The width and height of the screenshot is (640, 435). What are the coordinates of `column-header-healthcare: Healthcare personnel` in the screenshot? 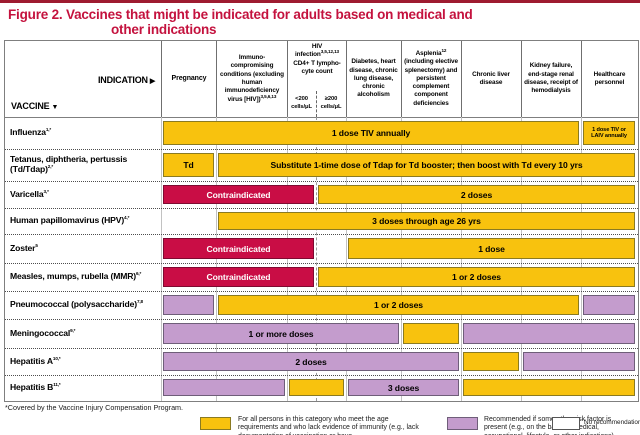 It's located at (609, 78).